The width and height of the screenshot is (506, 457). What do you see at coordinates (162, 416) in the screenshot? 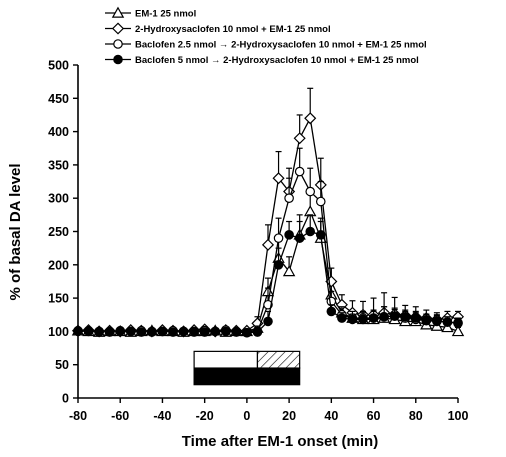
I see `x-tick-label: -40` at bounding box center [162, 416].